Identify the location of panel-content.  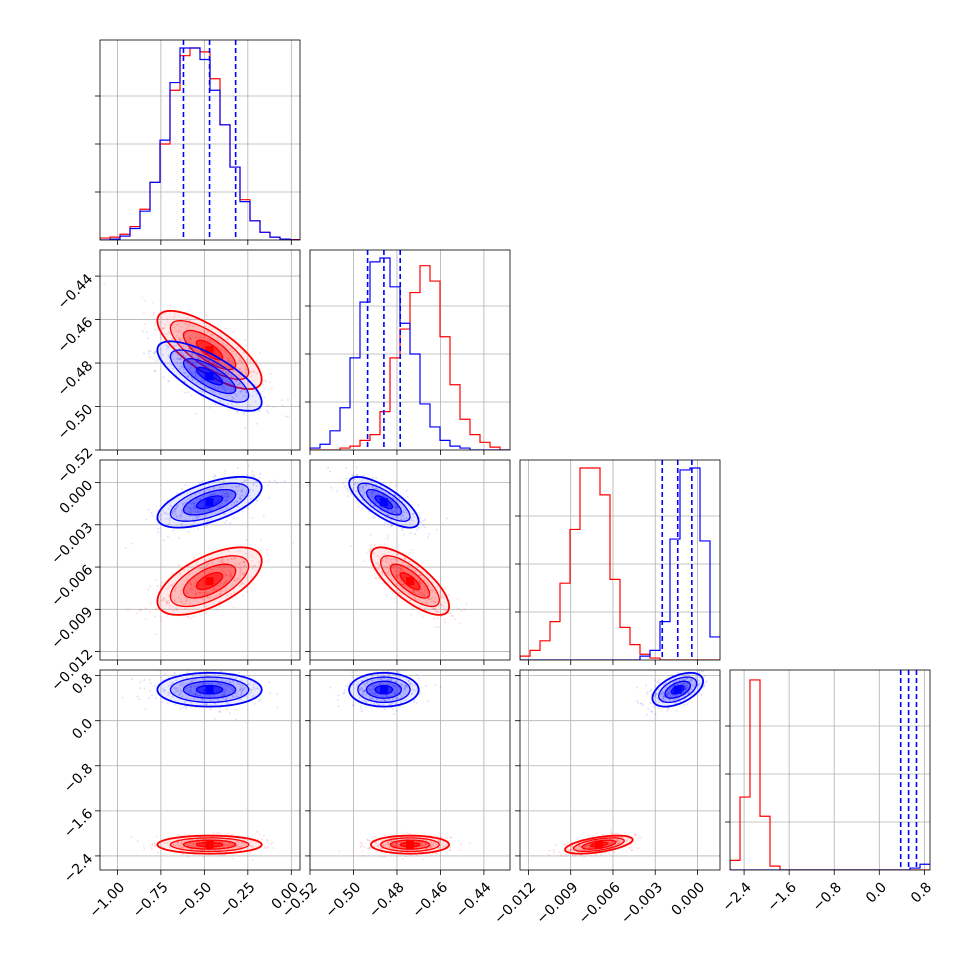
(200, 140).